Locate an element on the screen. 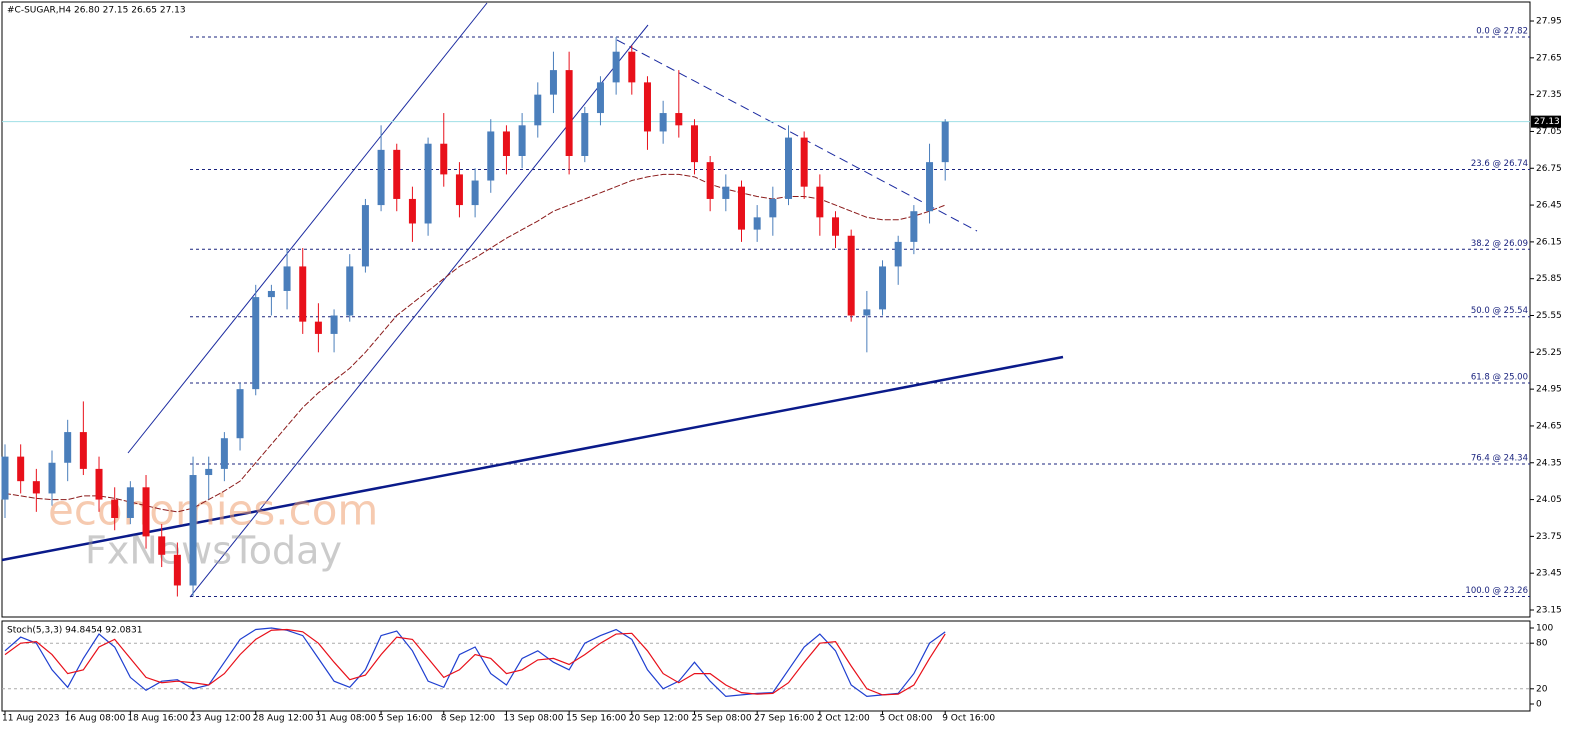 This screenshot has width=1596, height=743. stoch-tick-label: 0 is located at coordinates (1539, 705).